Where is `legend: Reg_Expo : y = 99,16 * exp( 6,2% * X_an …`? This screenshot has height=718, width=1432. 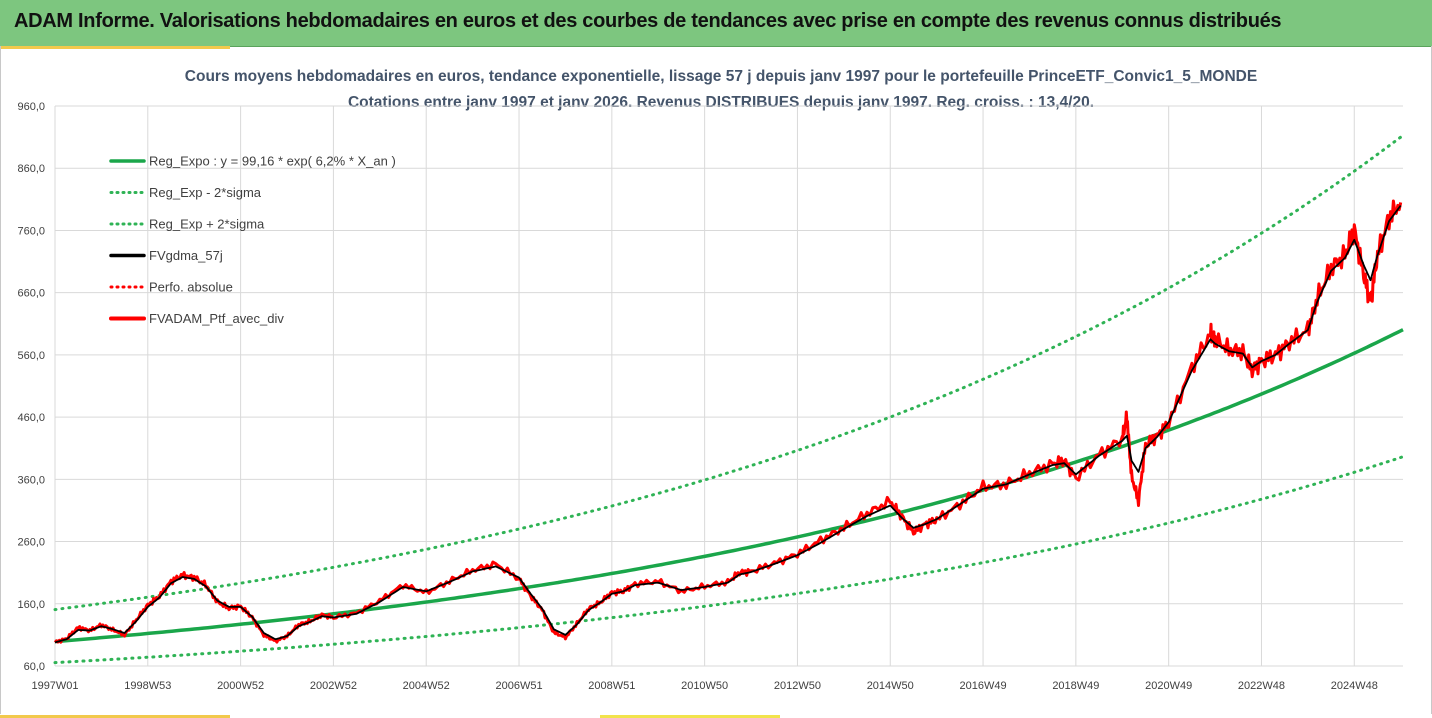
legend: Reg_Expo : y = 99,16 * exp( 6,2% * X_an … is located at coordinates (252, 240).